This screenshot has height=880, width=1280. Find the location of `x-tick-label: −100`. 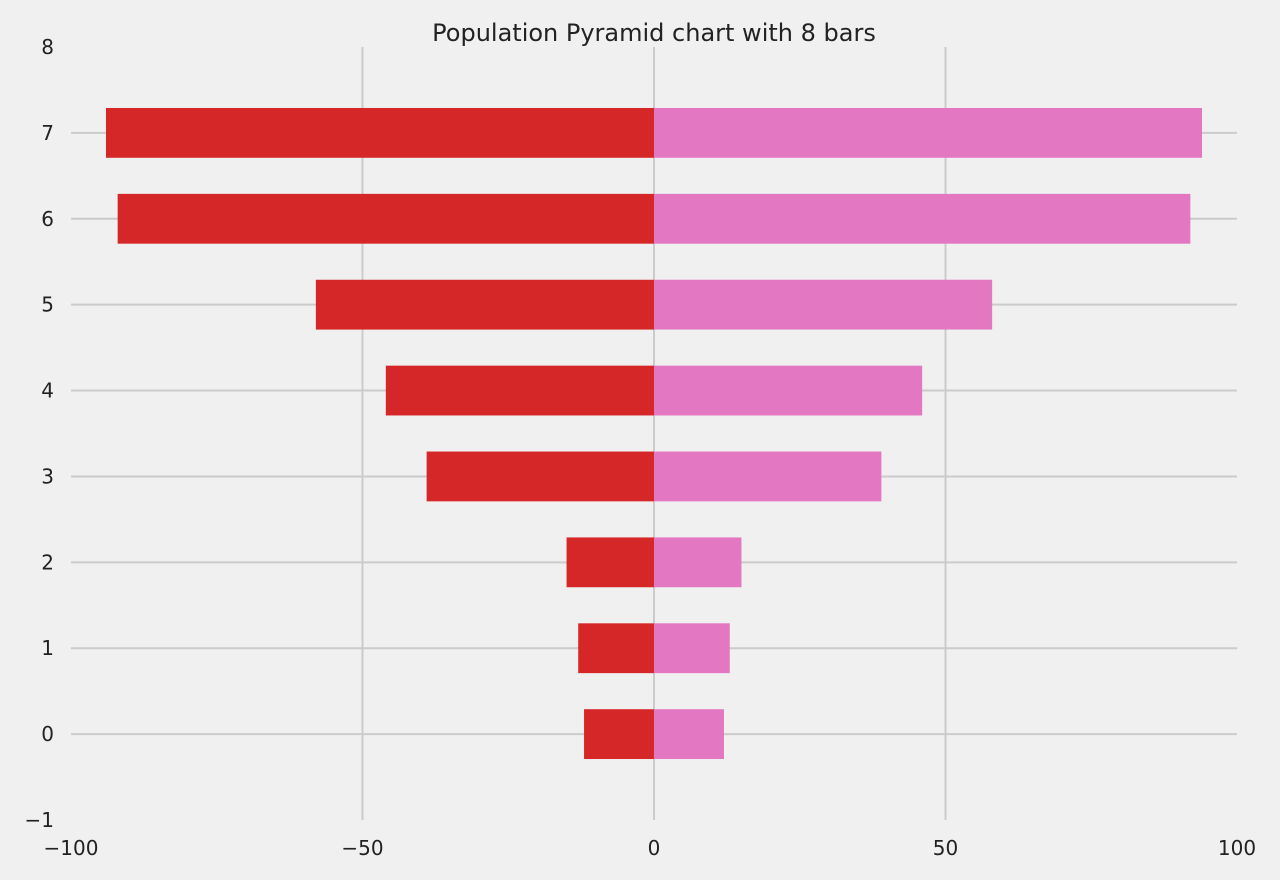

x-tick-label: −100 is located at coordinates (71, 848).